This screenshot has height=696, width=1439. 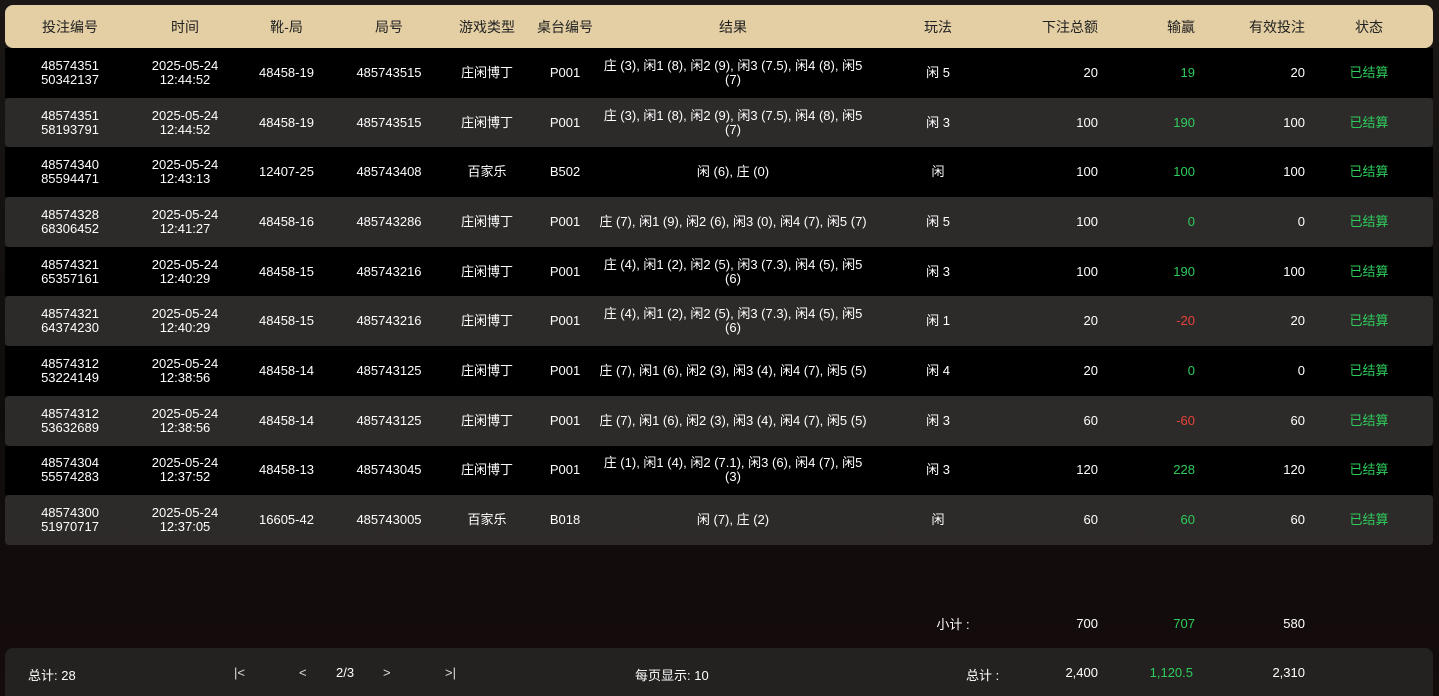 What do you see at coordinates (70, 328) in the screenshot?
I see `bet-id-part: 64374230` at bounding box center [70, 328].